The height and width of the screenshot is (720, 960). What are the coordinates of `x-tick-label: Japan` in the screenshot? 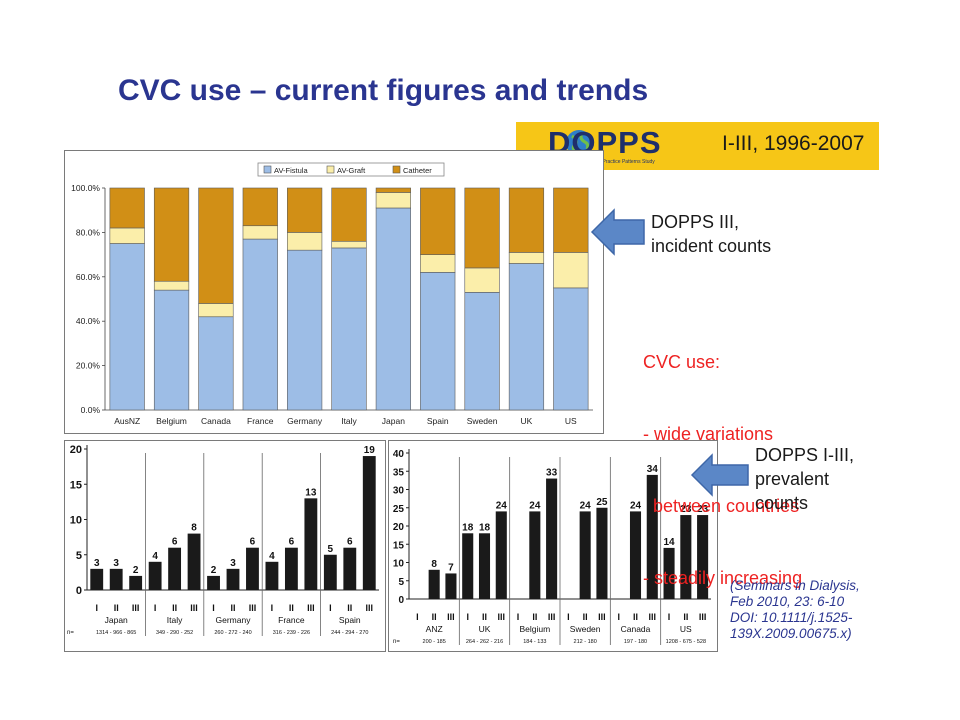 It's located at (393, 421).